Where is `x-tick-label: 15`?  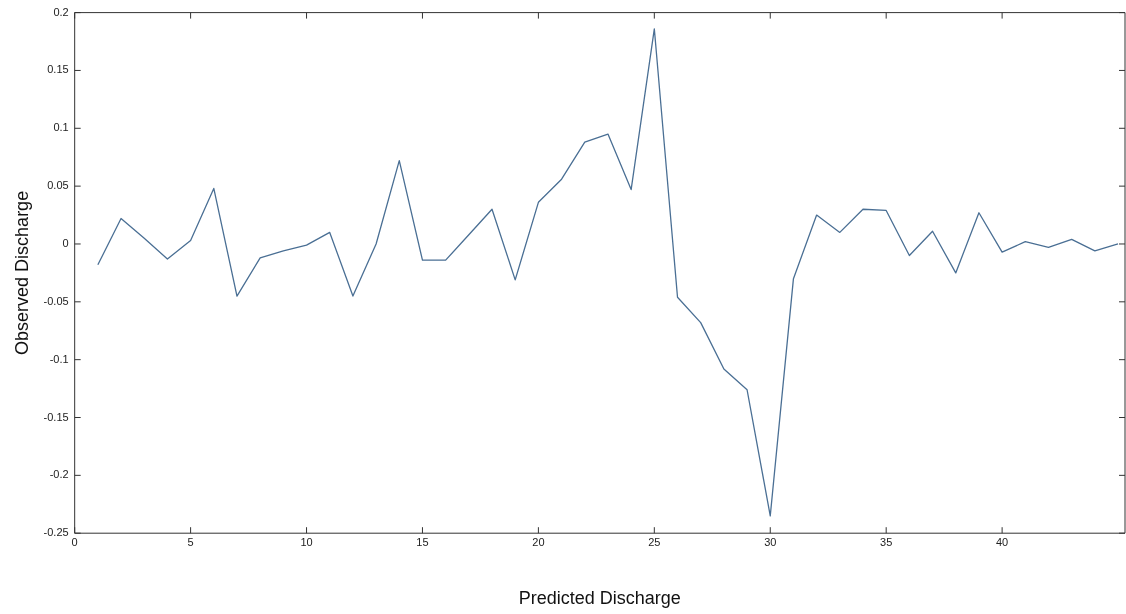
x-tick-label: 15 is located at coordinates (422, 541).